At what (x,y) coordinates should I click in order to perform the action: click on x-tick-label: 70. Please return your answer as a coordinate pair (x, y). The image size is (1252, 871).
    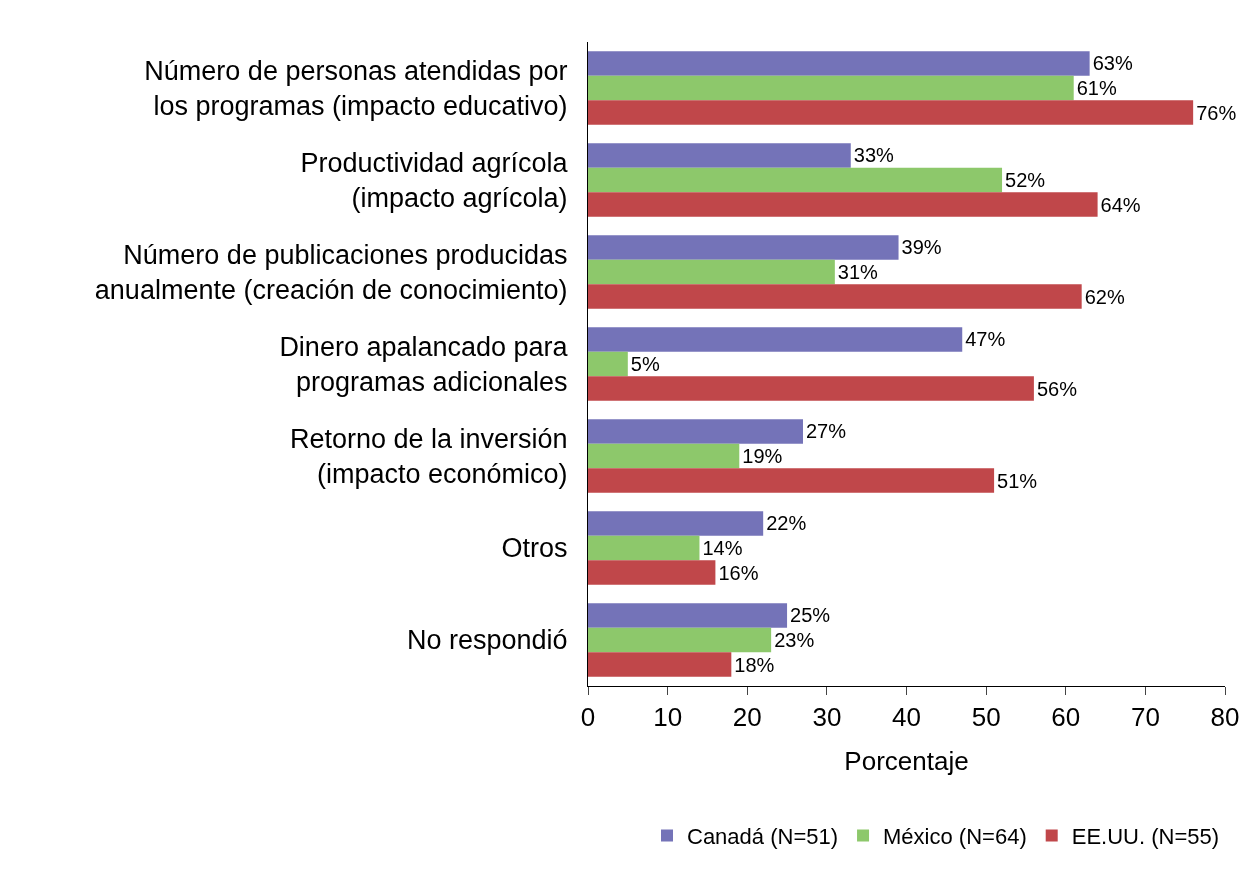
    Looking at the image, I should click on (1145, 717).